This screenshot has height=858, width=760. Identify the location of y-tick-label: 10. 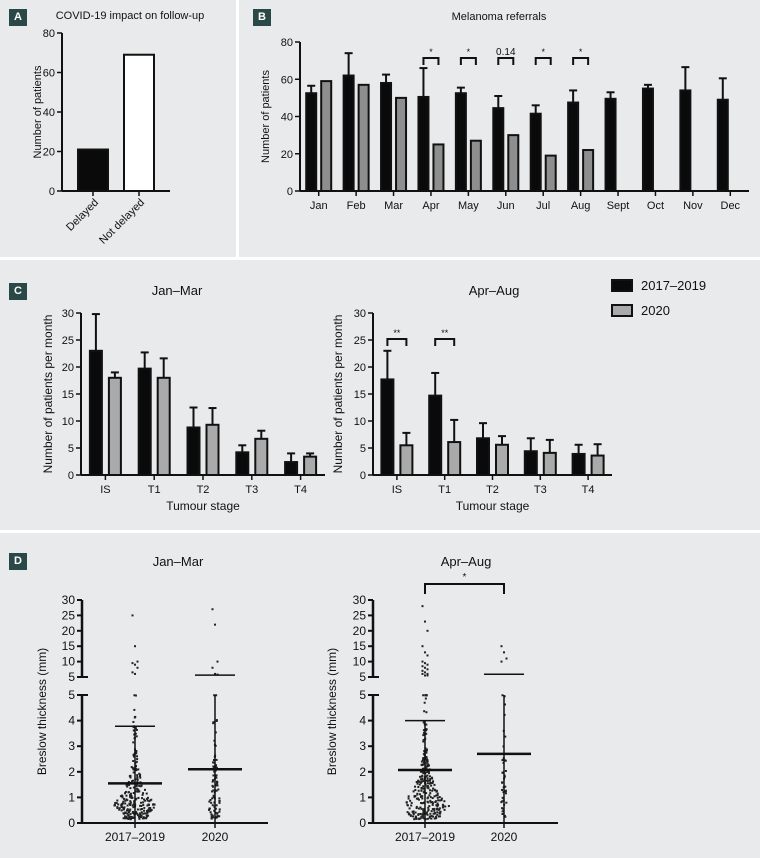
(68, 422).